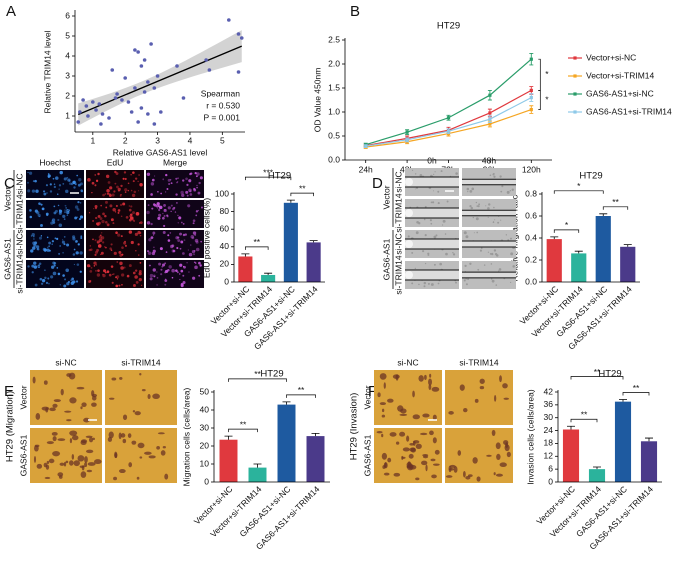 Image resolution: width=685 pixels, height=561 pixels. I want to click on column-label: si-TRIM14, so click(140, 362).